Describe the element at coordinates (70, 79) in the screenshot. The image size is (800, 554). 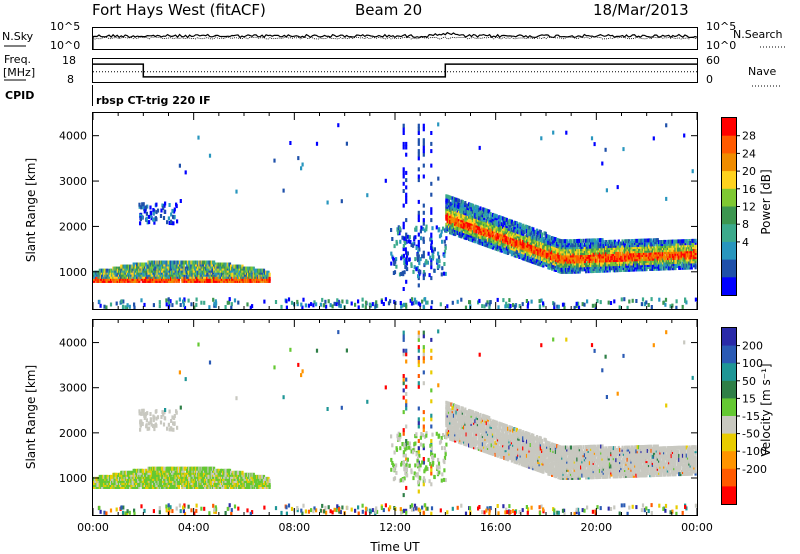
I see `freq-left-tick-bottom: 8` at that location.